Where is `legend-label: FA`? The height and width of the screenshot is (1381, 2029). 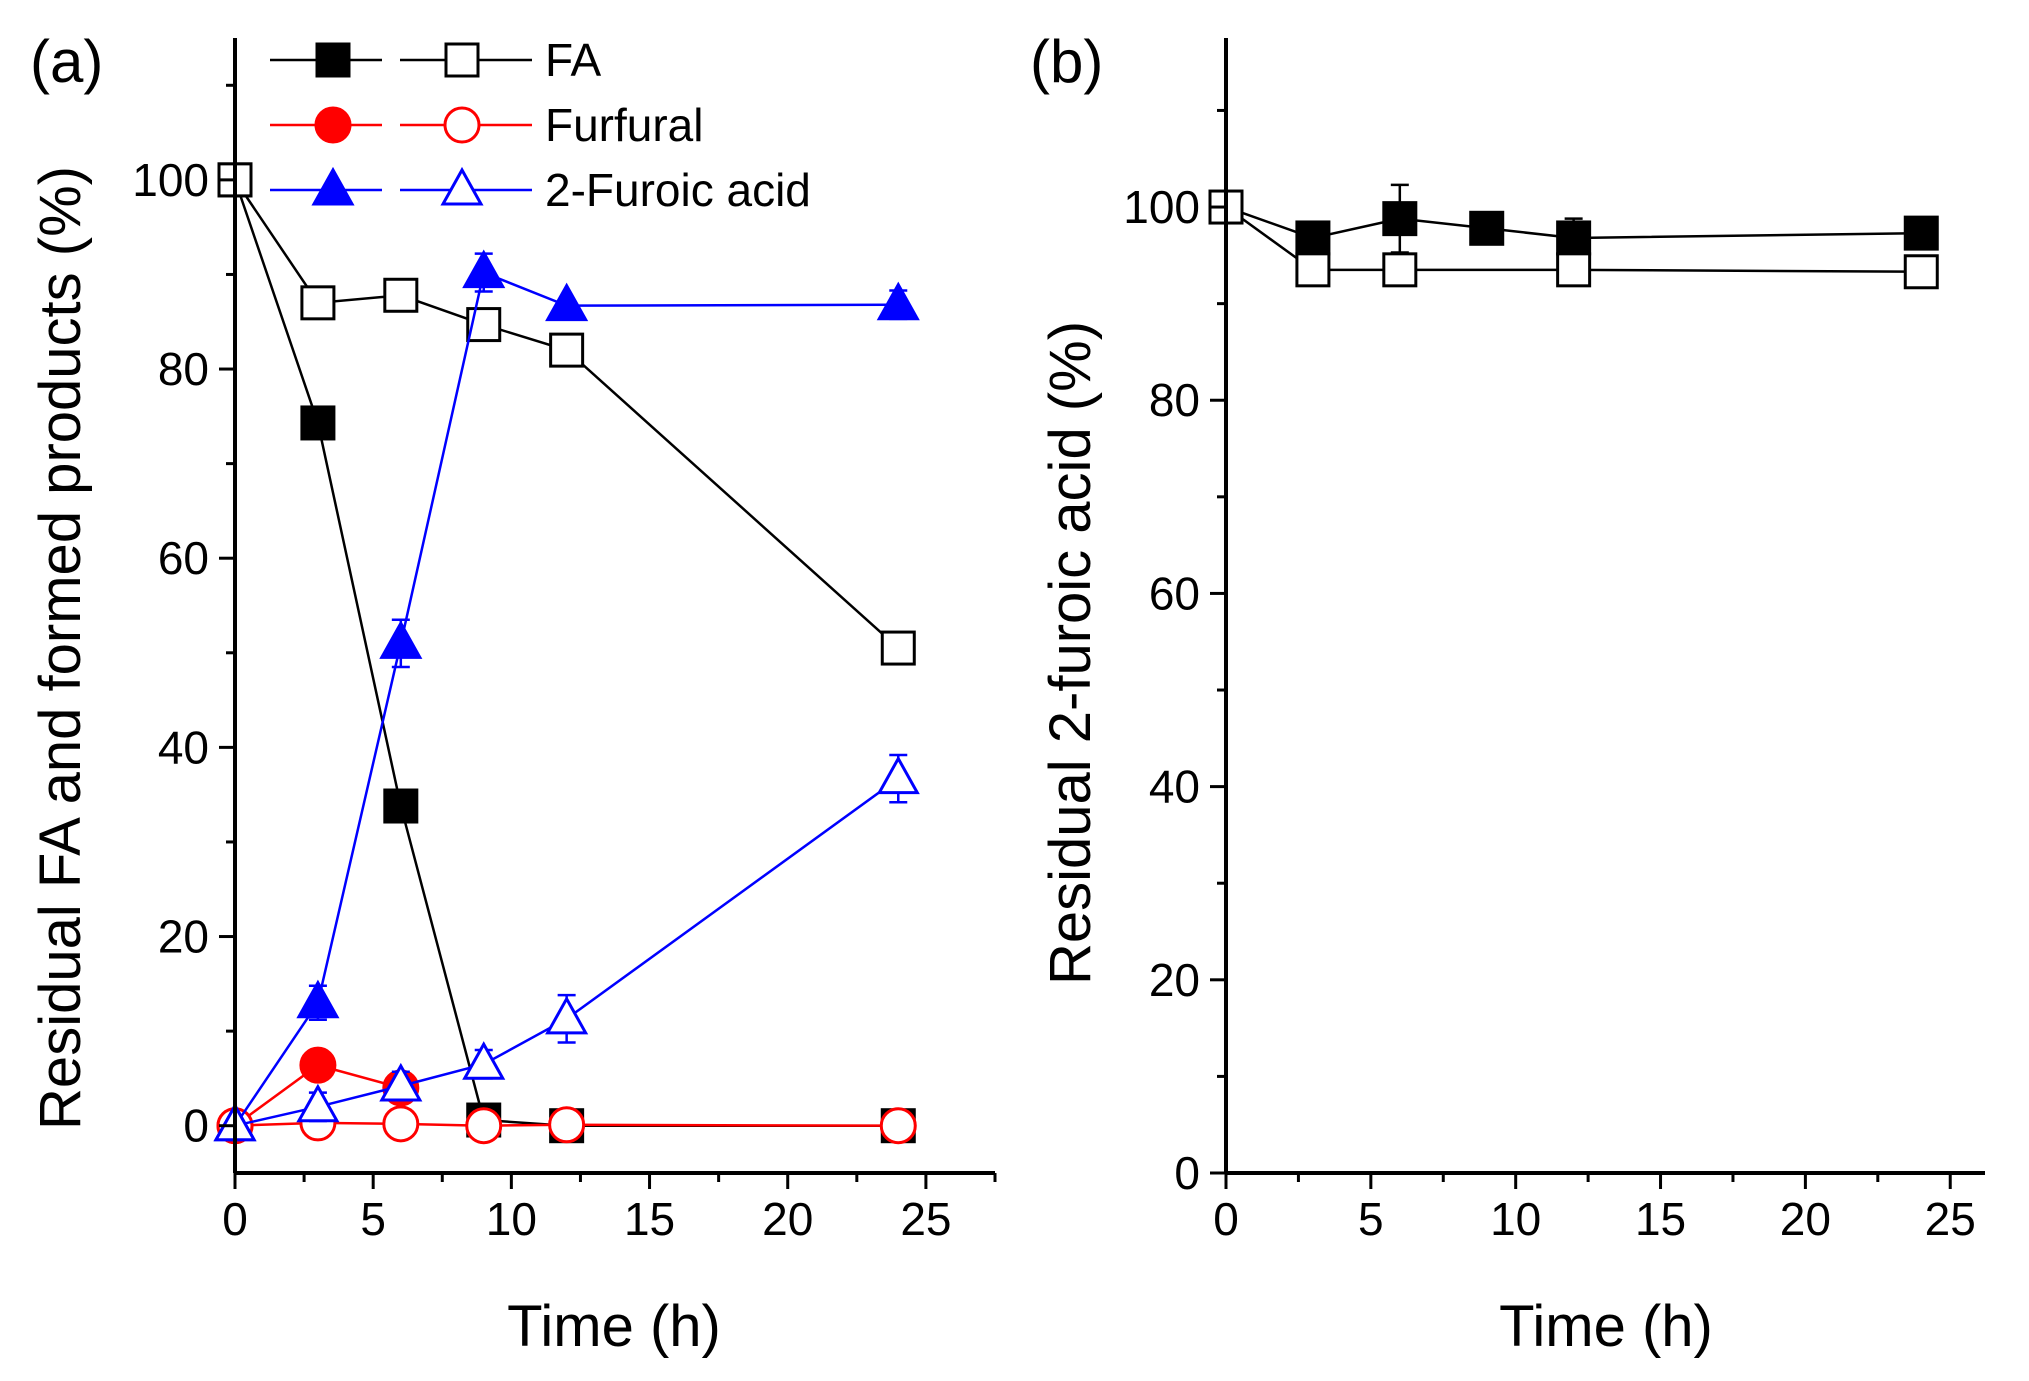 legend-label: FA is located at coordinates (573, 60).